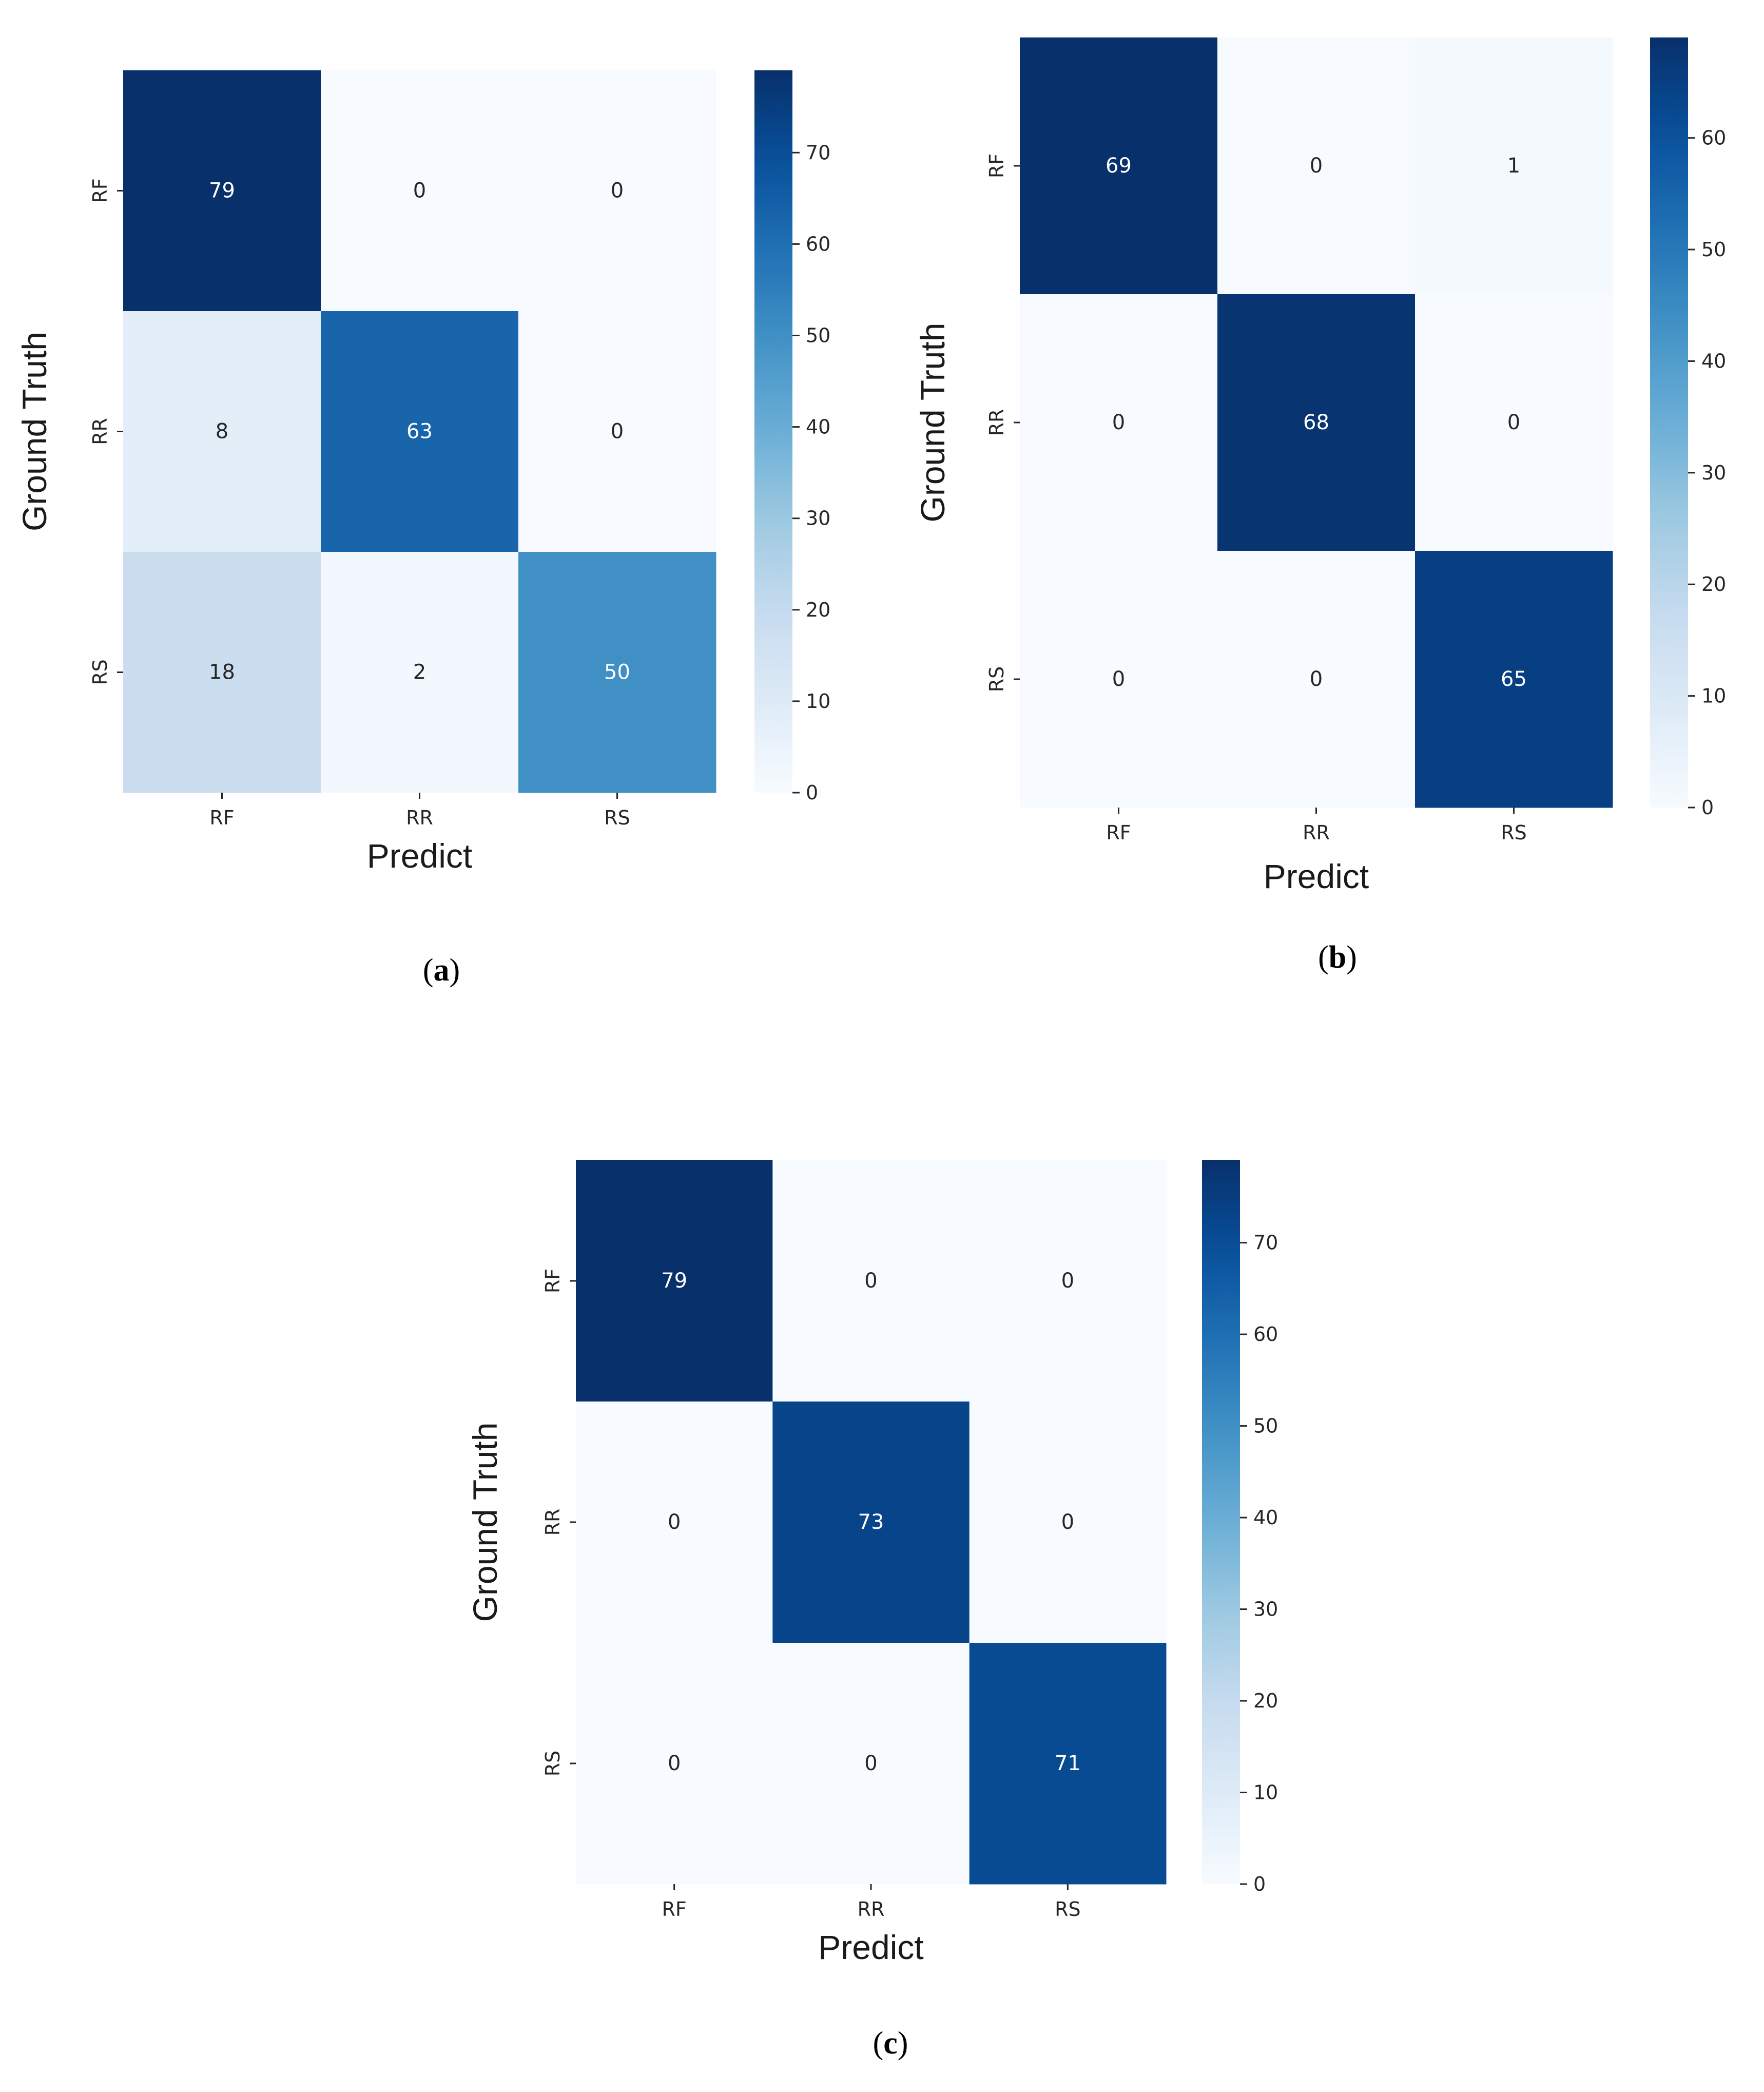 Image resolution: width=1764 pixels, height=2092 pixels. I want to click on cell-value-label: 71, so click(1068, 1763).